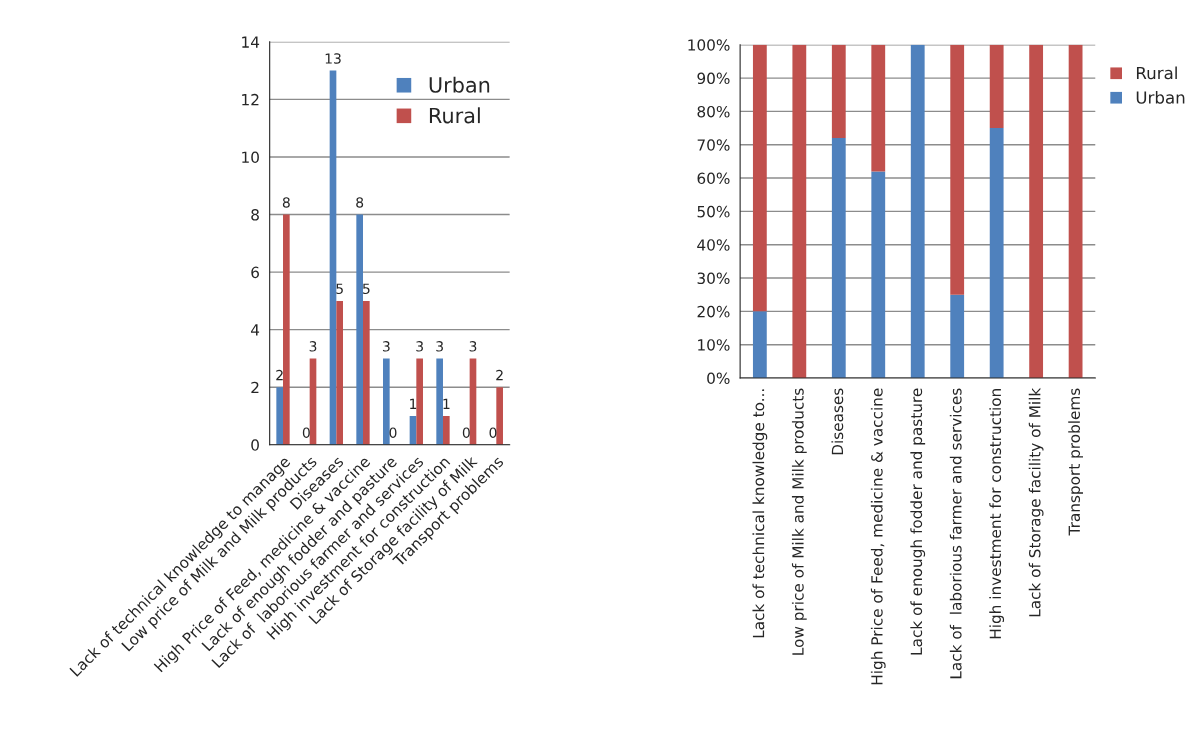  I want to click on y-tick-label: 60%, so click(713, 178).